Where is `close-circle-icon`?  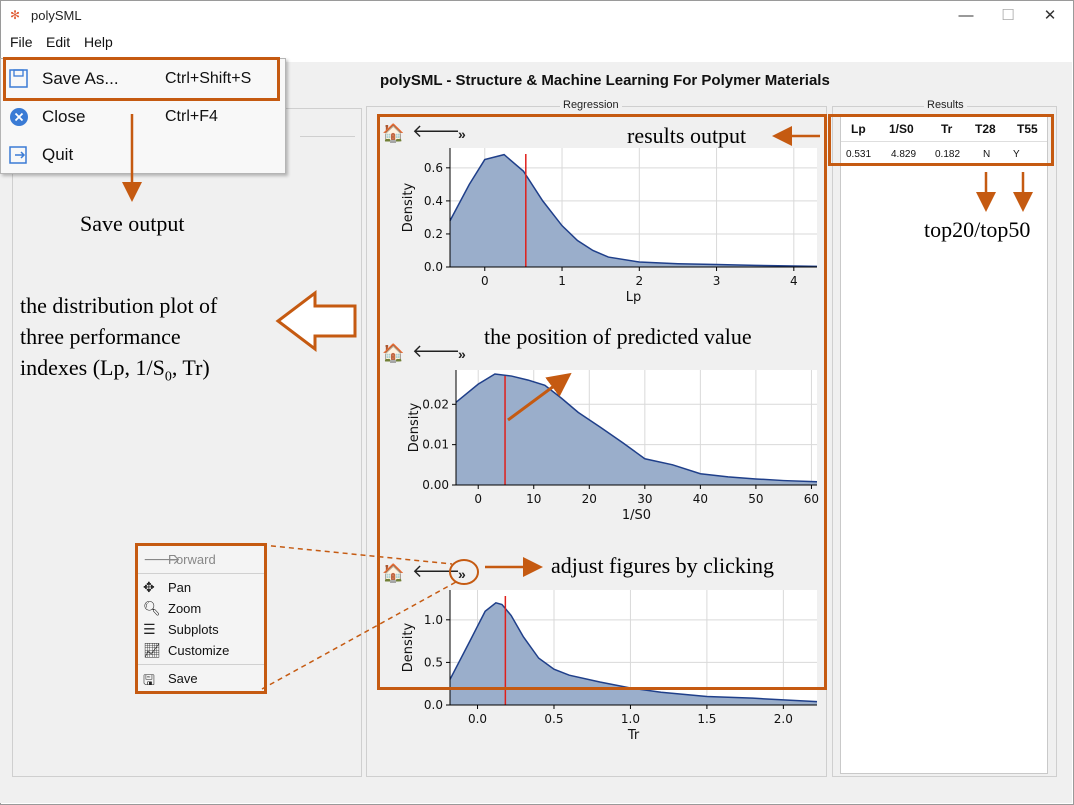
close-circle-icon is located at coordinates (19, 117).